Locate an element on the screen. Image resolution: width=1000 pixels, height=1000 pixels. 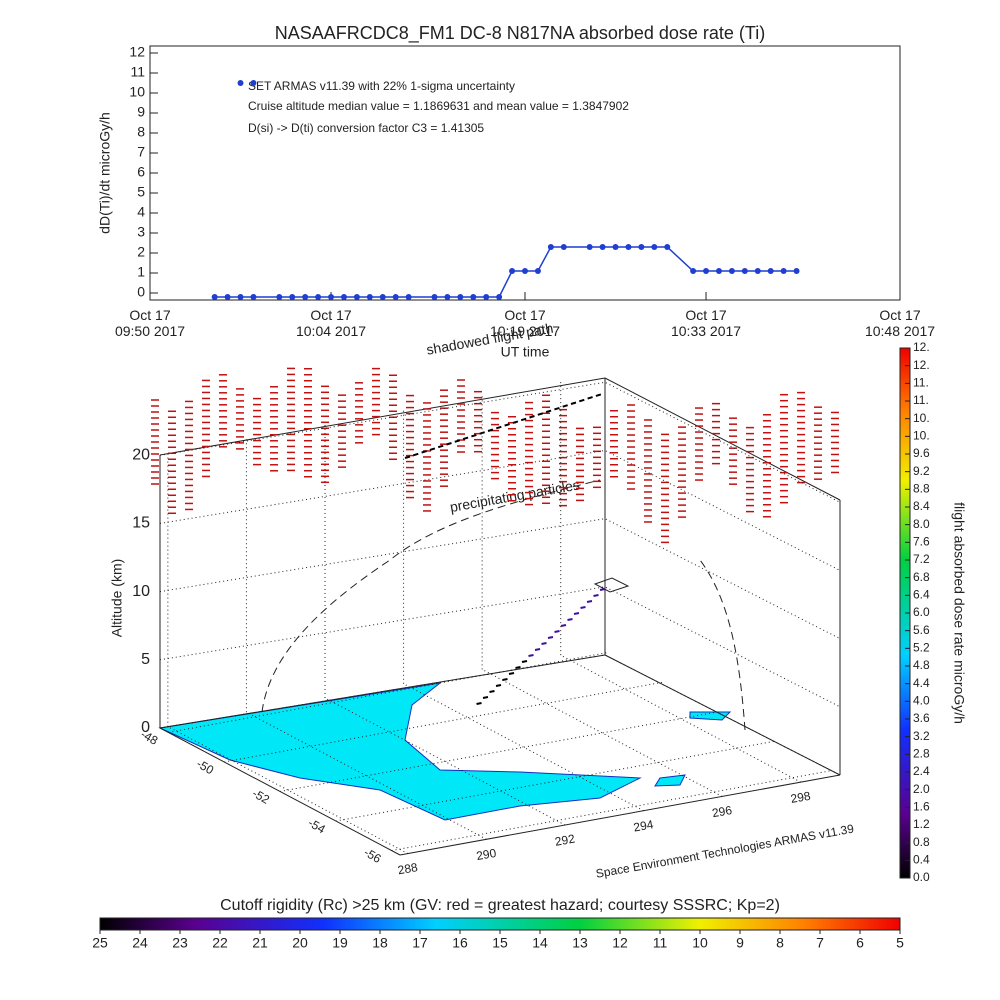
colorbar-tick-label: 14 is located at coordinates (540, 943).